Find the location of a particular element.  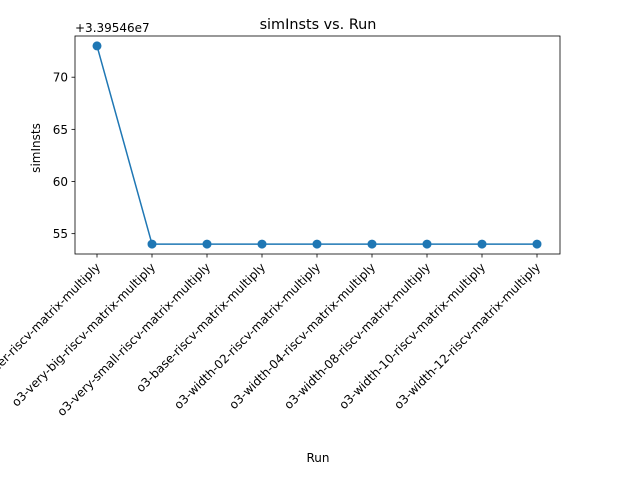

x-axis-label: Run is located at coordinates (317, 458).